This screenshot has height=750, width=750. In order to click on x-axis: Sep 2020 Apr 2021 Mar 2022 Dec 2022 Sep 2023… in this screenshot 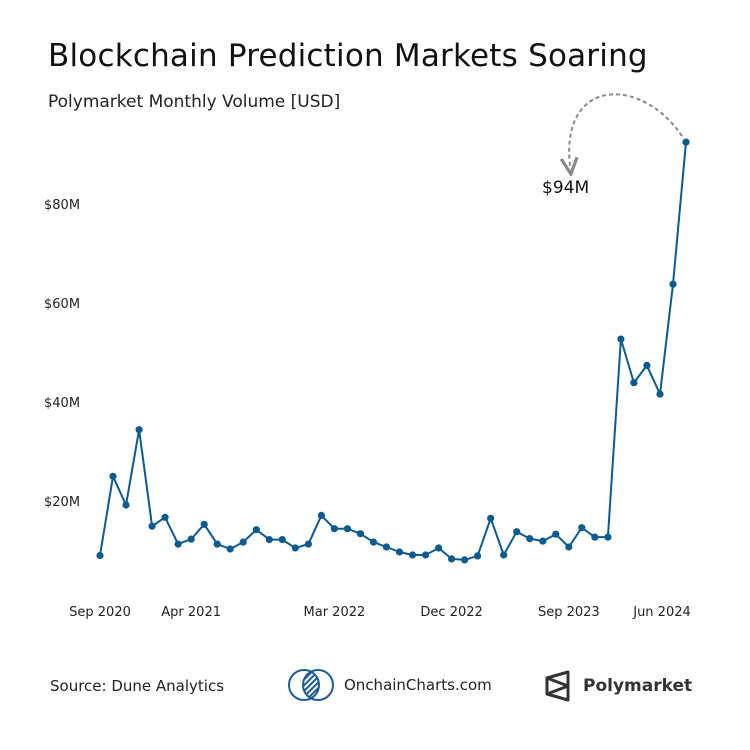, I will do `click(380, 612)`.